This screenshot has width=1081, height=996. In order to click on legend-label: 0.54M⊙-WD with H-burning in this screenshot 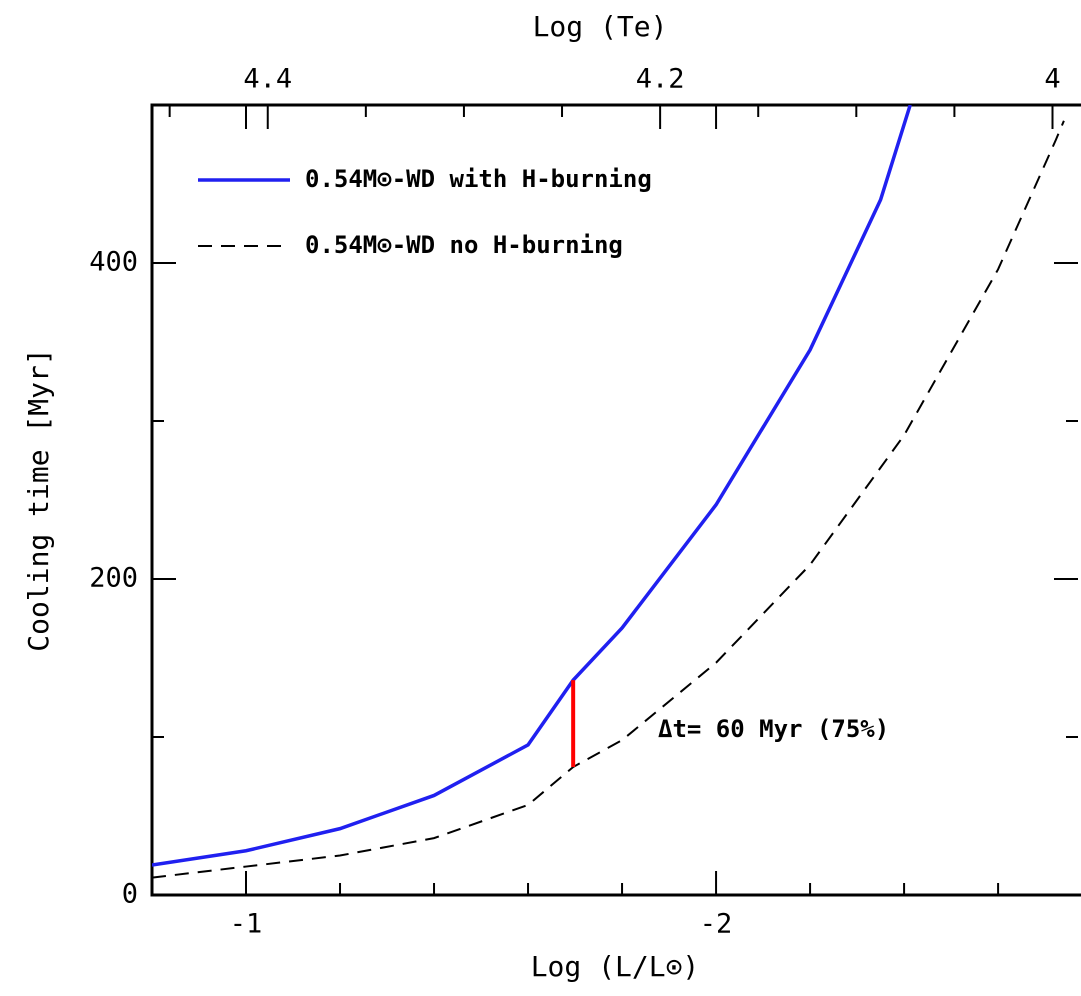, I will do `click(478, 179)`.